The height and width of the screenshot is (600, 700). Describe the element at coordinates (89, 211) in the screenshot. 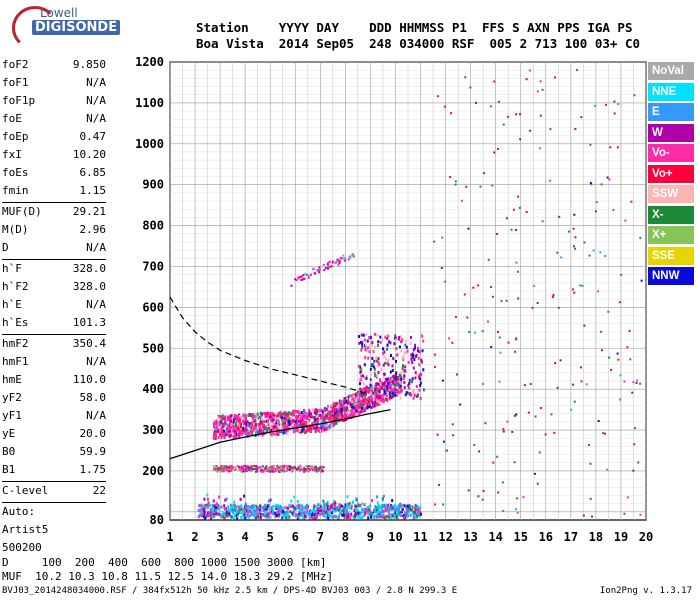

I see `param-value: 29.21` at that location.